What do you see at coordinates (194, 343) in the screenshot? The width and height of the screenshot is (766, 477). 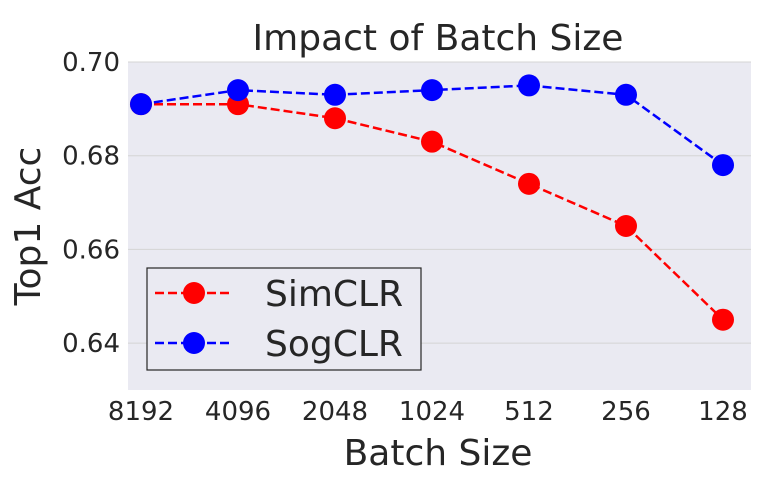 I see `legend-sogclr-marker` at bounding box center [194, 343].